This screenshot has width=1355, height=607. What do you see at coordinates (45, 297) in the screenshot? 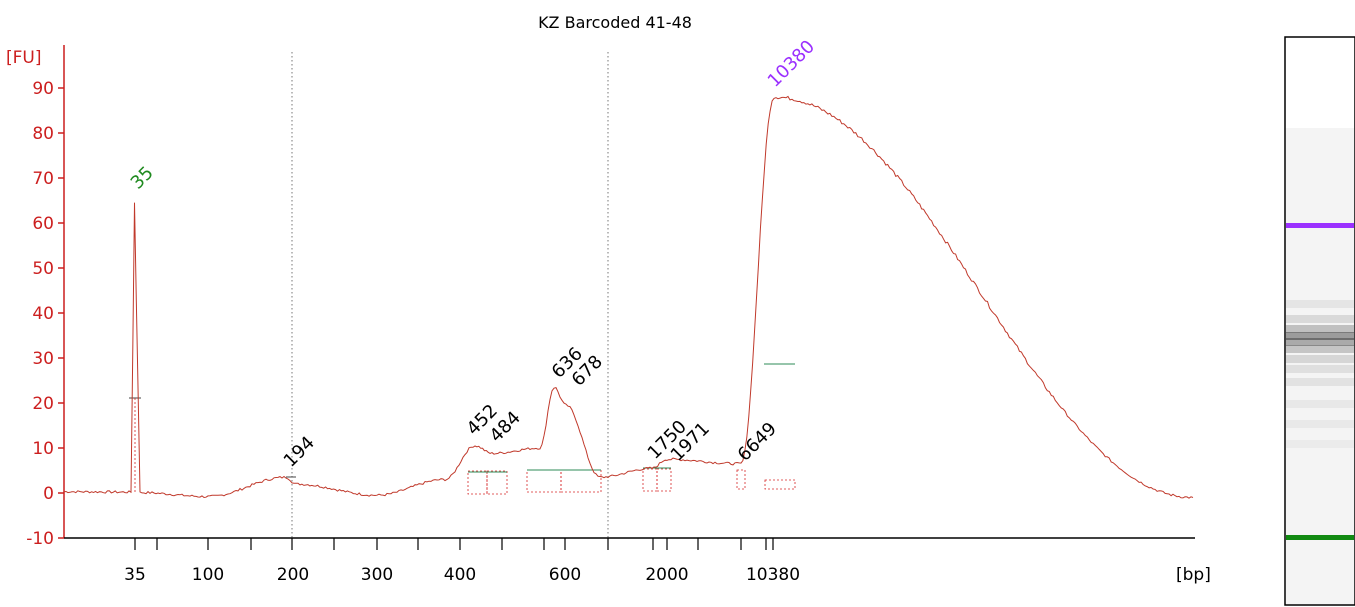
I see `y-axis: -10 0 10 20 30 40 50 60 70 80 90` at bounding box center [45, 297].